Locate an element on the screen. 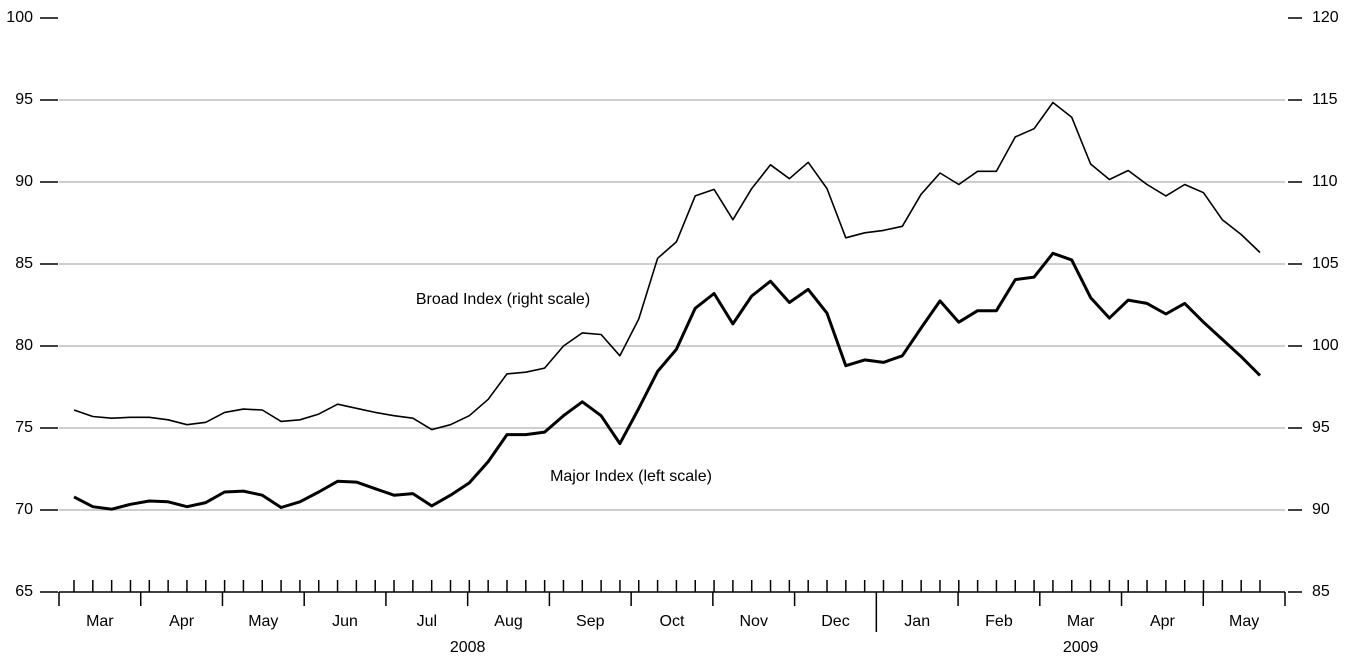 The height and width of the screenshot is (660, 1366). y2-tick-label: 100 is located at coordinates (1325, 345).